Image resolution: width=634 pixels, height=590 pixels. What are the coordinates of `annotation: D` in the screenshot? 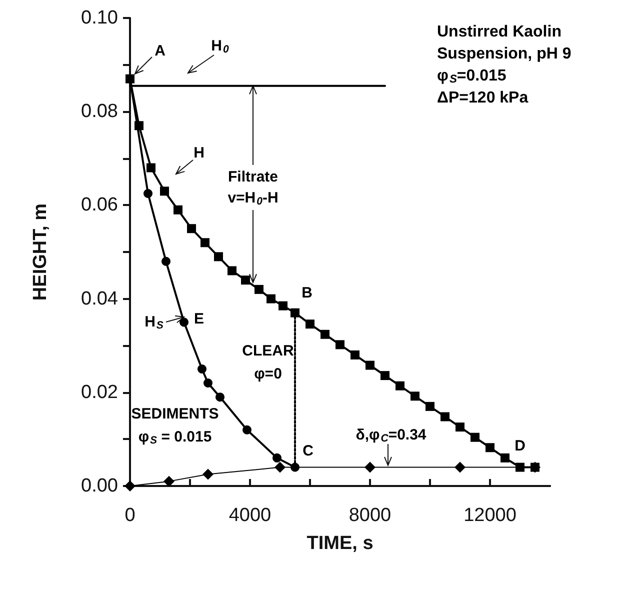 It's located at (520, 446).